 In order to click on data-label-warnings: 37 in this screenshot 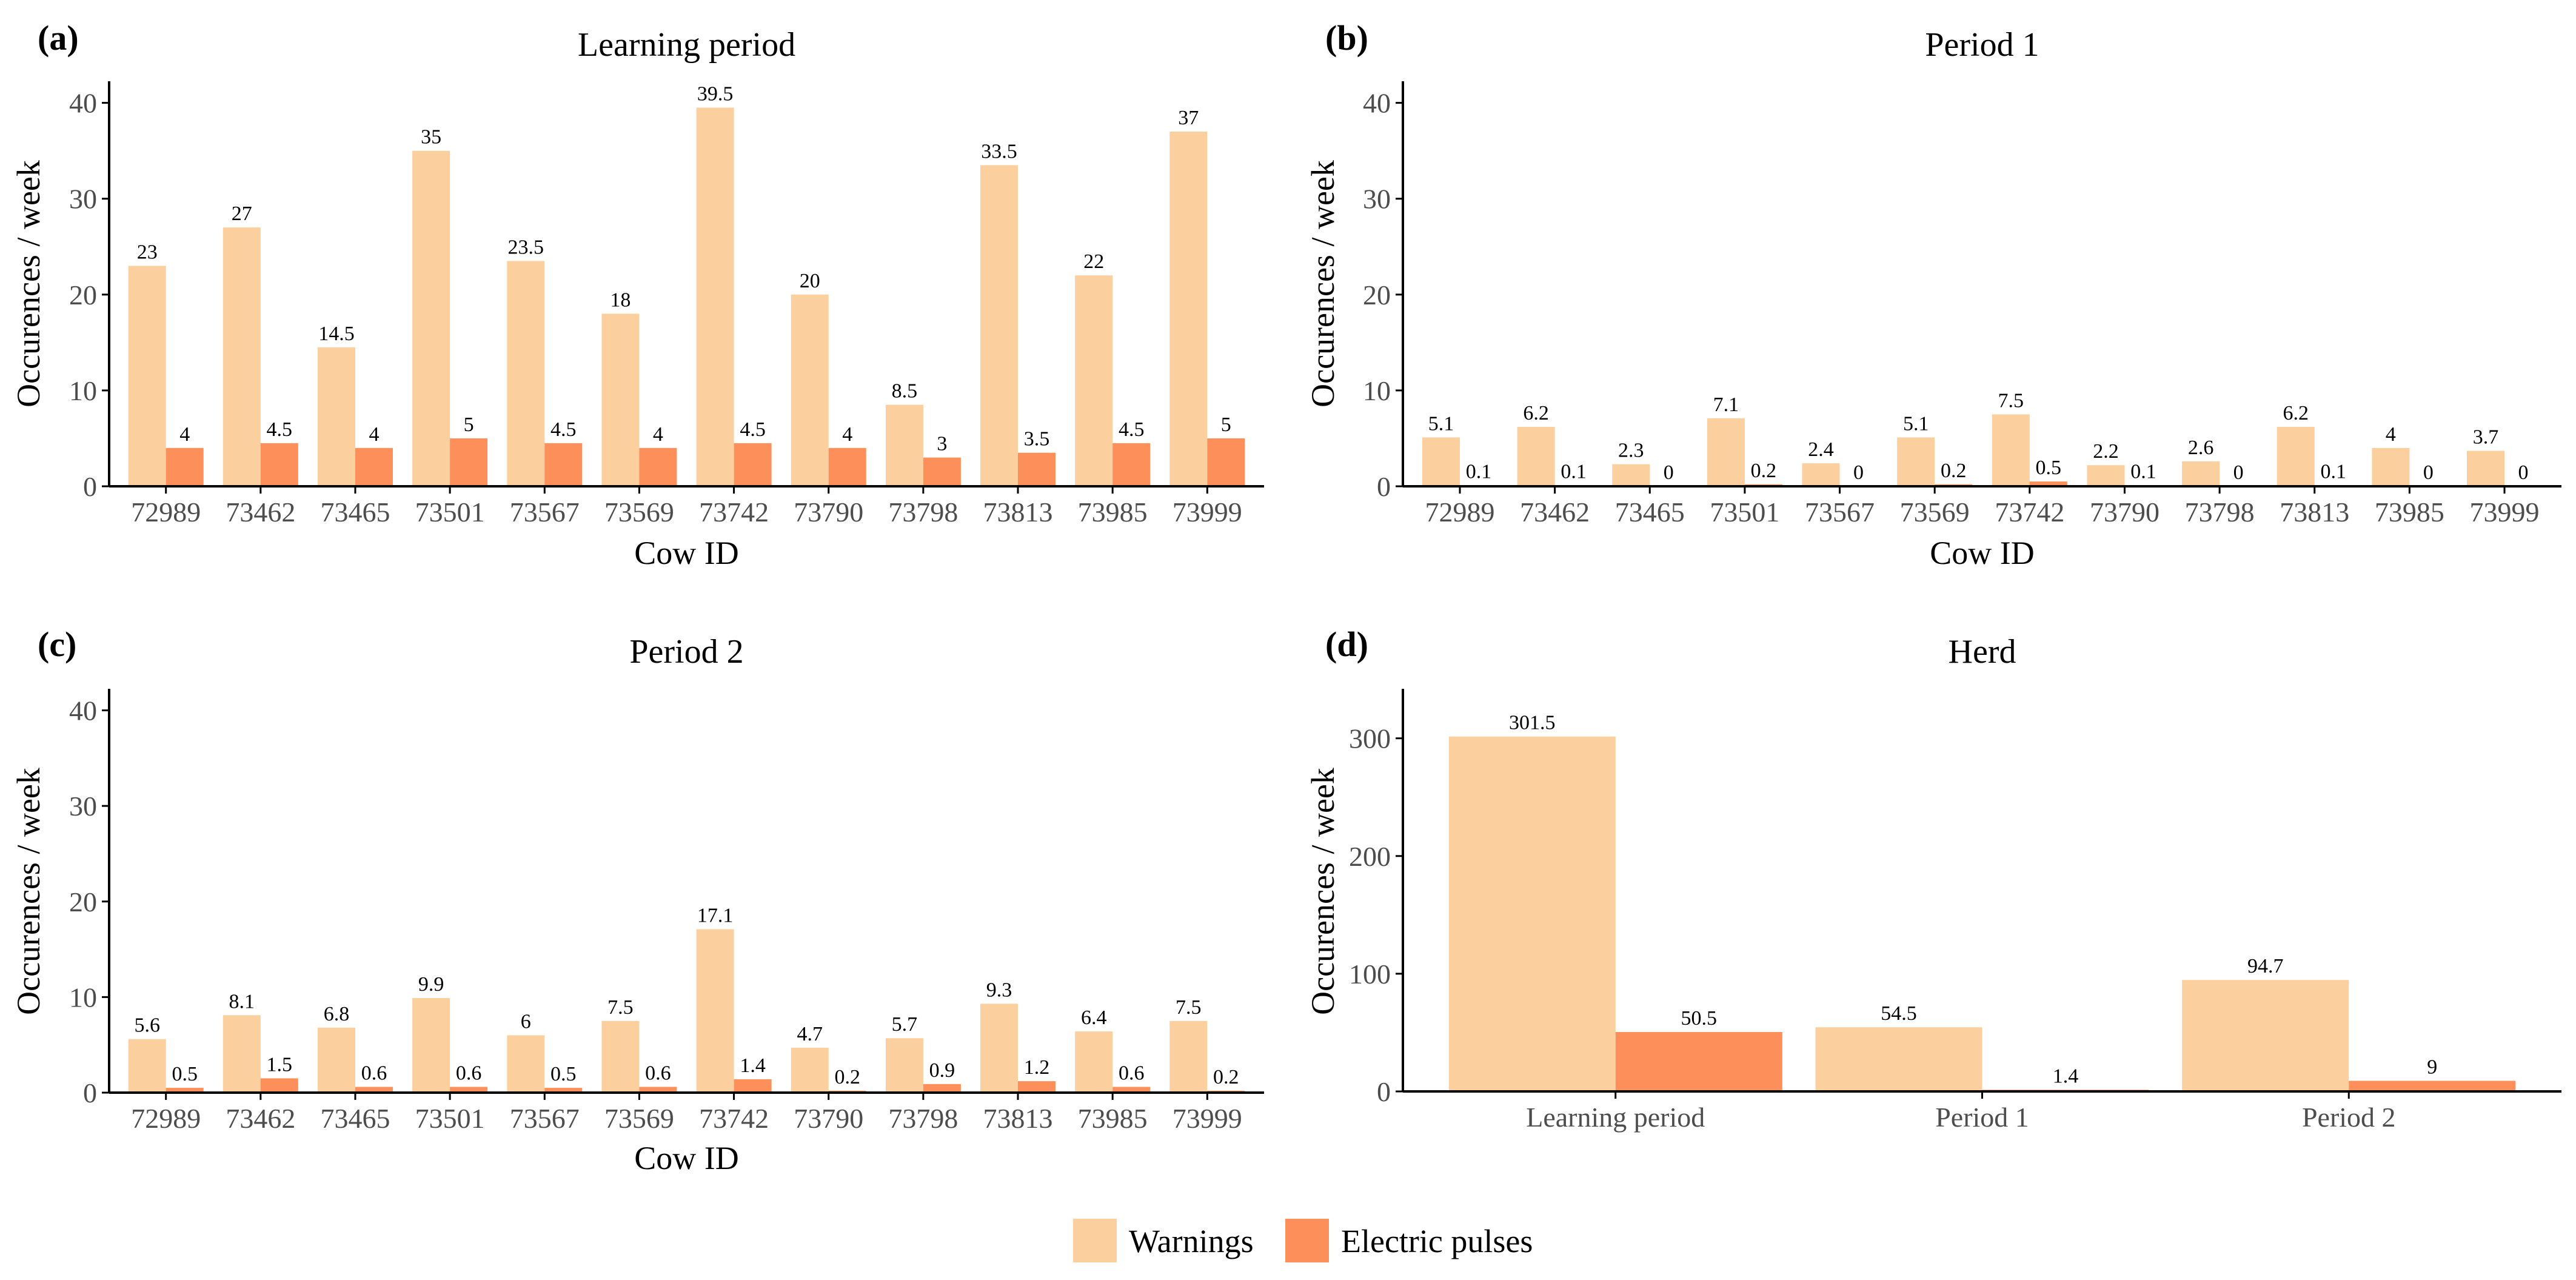, I will do `click(1188, 118)`.